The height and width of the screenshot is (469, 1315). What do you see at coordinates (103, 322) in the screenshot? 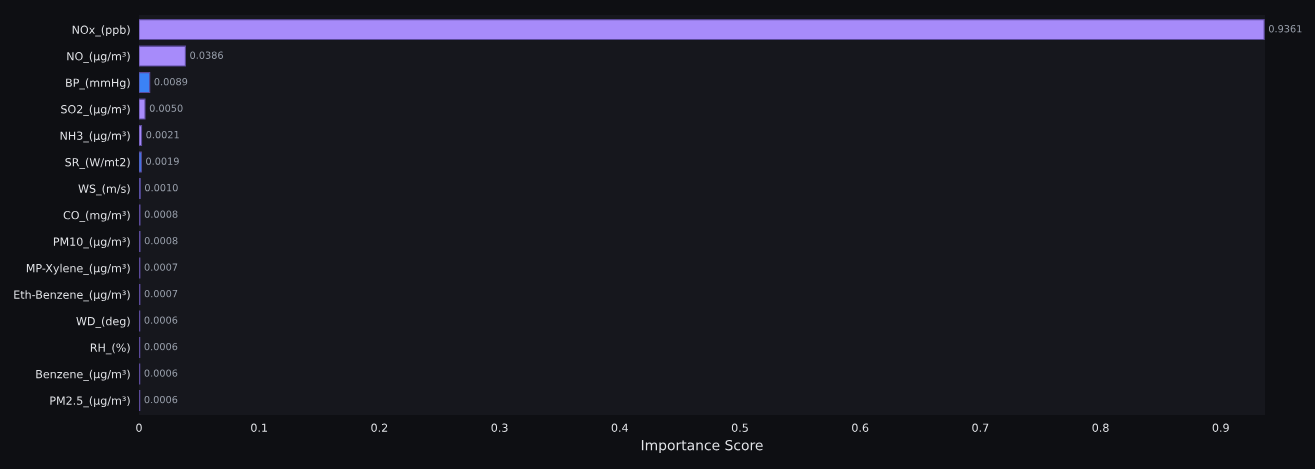
I see `y-tick-label: WD_(deg)` at bounding box center [103, 322].